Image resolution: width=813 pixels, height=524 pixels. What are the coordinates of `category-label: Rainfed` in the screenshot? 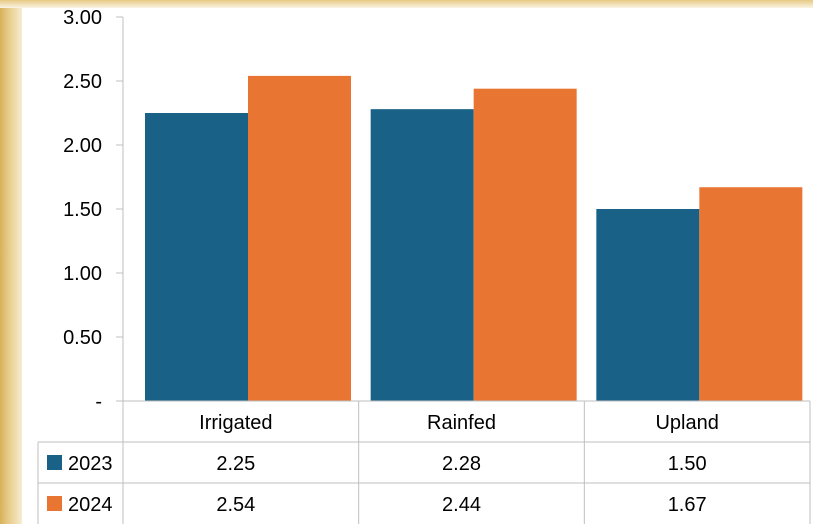 It's located at (461, 423).